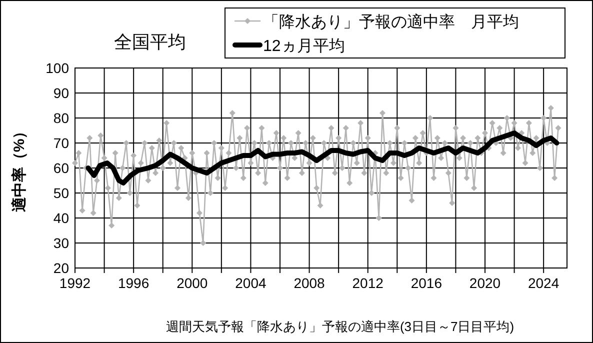 This screenshot has width=593, height=343. Describe the element at coordinates (340, 326) in the screenshot. I see `text: 週間天気予報「降水あり」予報の適中率(3日目～7日目平均)` at that location.